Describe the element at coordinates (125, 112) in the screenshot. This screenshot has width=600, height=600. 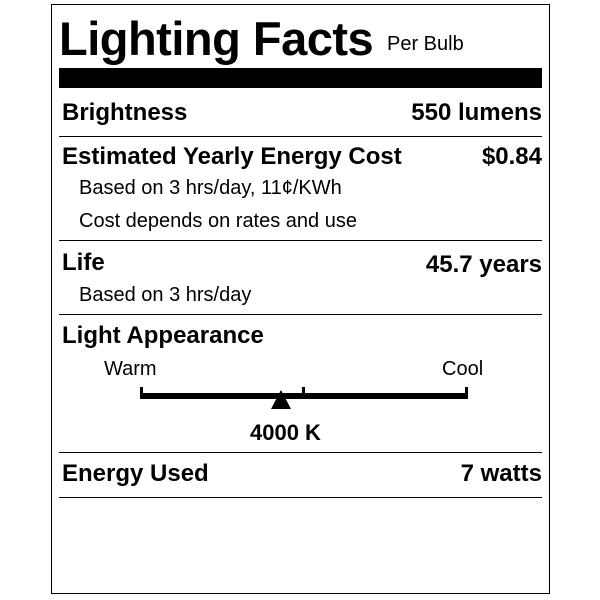
I see `brightness-label: Brightness` at that location.